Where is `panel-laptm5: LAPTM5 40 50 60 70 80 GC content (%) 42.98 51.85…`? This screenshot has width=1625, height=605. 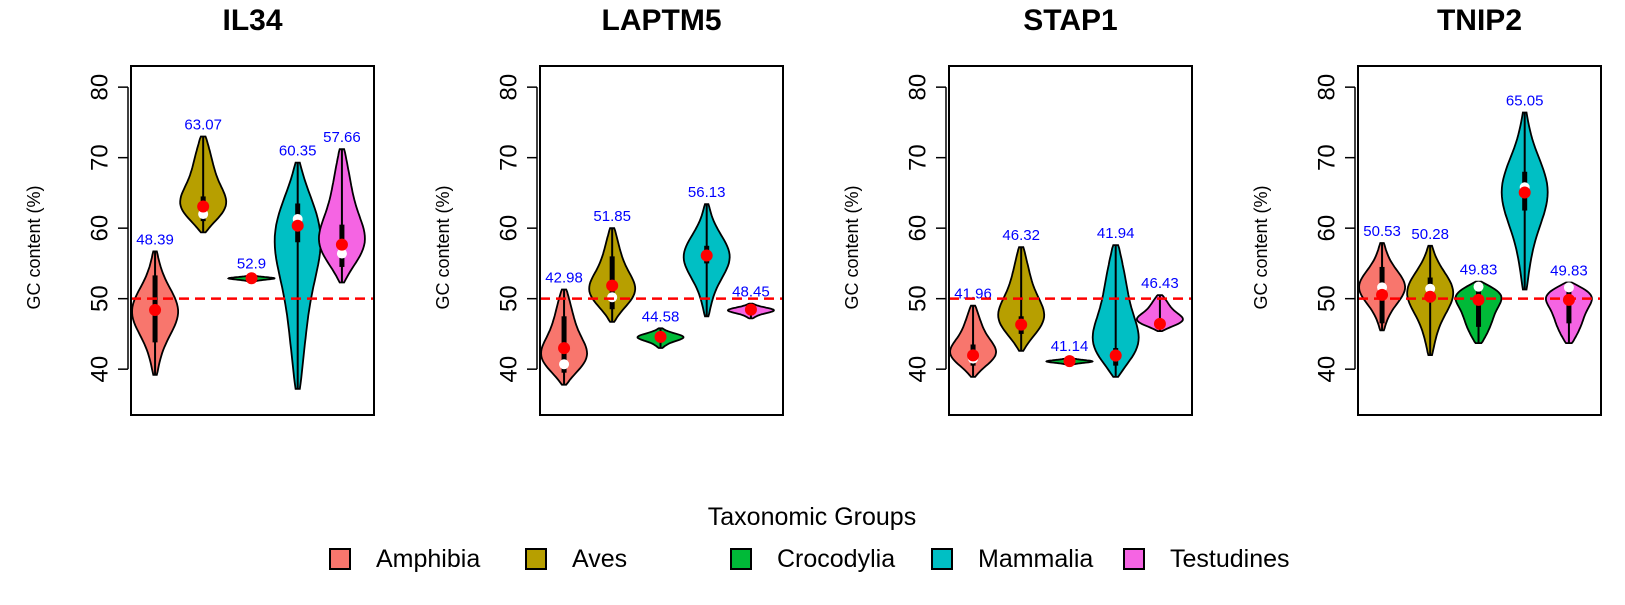
panel-laptm5: LAPTM5 40 50 60 70 80 GC content (%) 42.98 51.85… is located at coordinates (608, 210).